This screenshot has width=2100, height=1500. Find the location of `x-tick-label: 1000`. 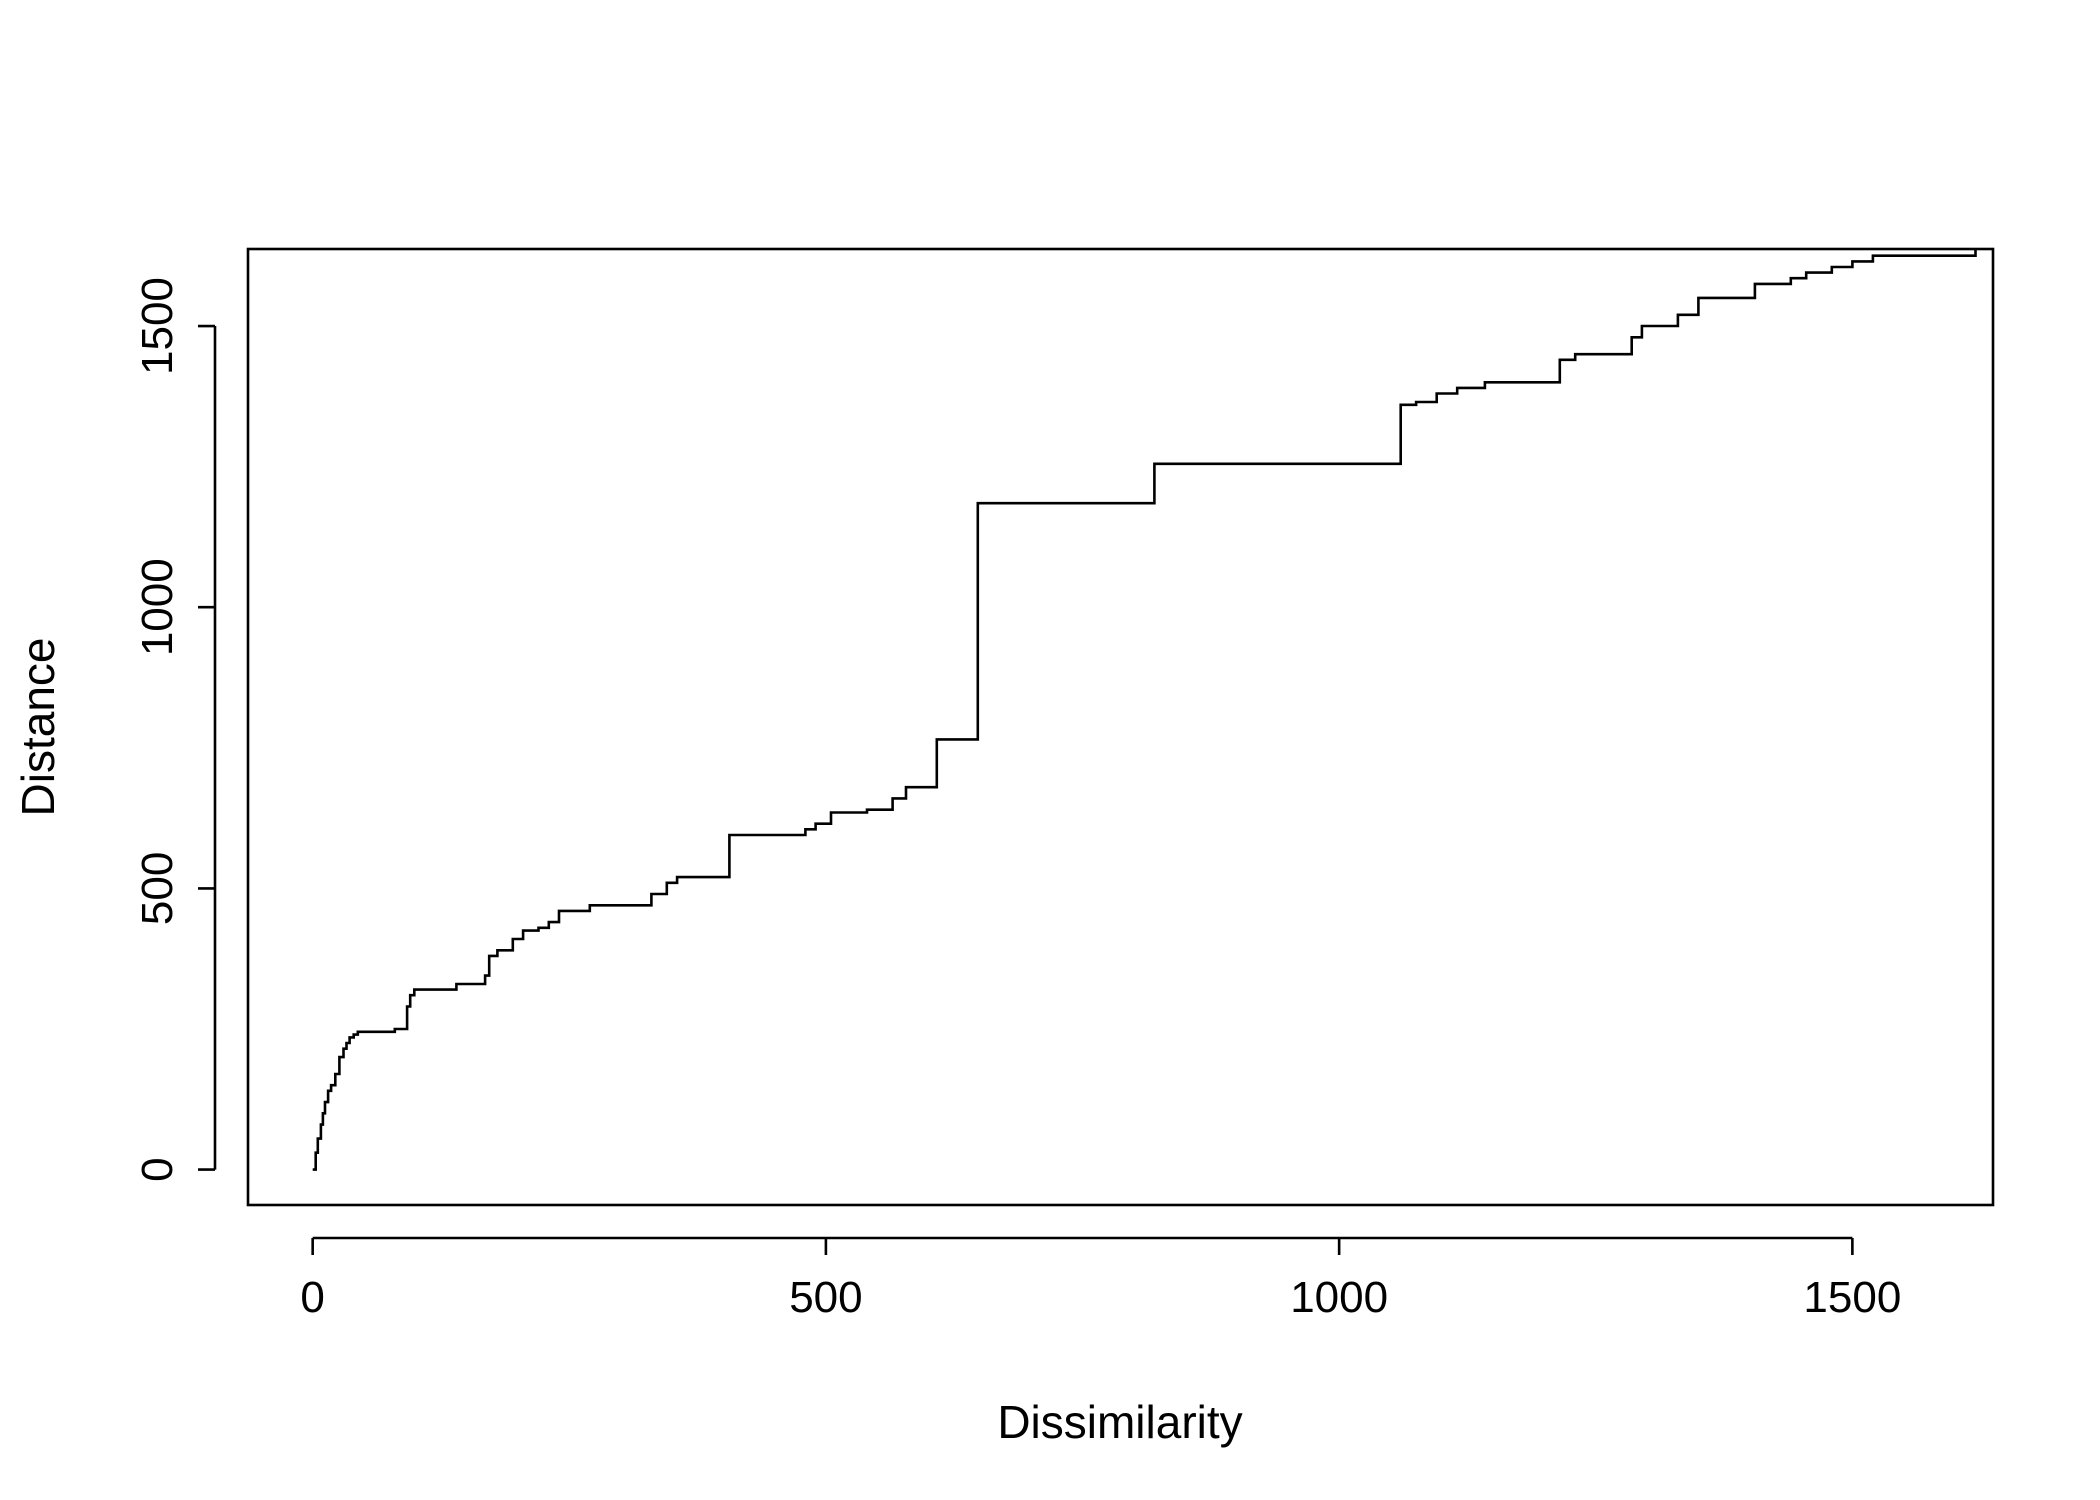

x-tick-label: 1000 is located at coordinates (1339, 1297).